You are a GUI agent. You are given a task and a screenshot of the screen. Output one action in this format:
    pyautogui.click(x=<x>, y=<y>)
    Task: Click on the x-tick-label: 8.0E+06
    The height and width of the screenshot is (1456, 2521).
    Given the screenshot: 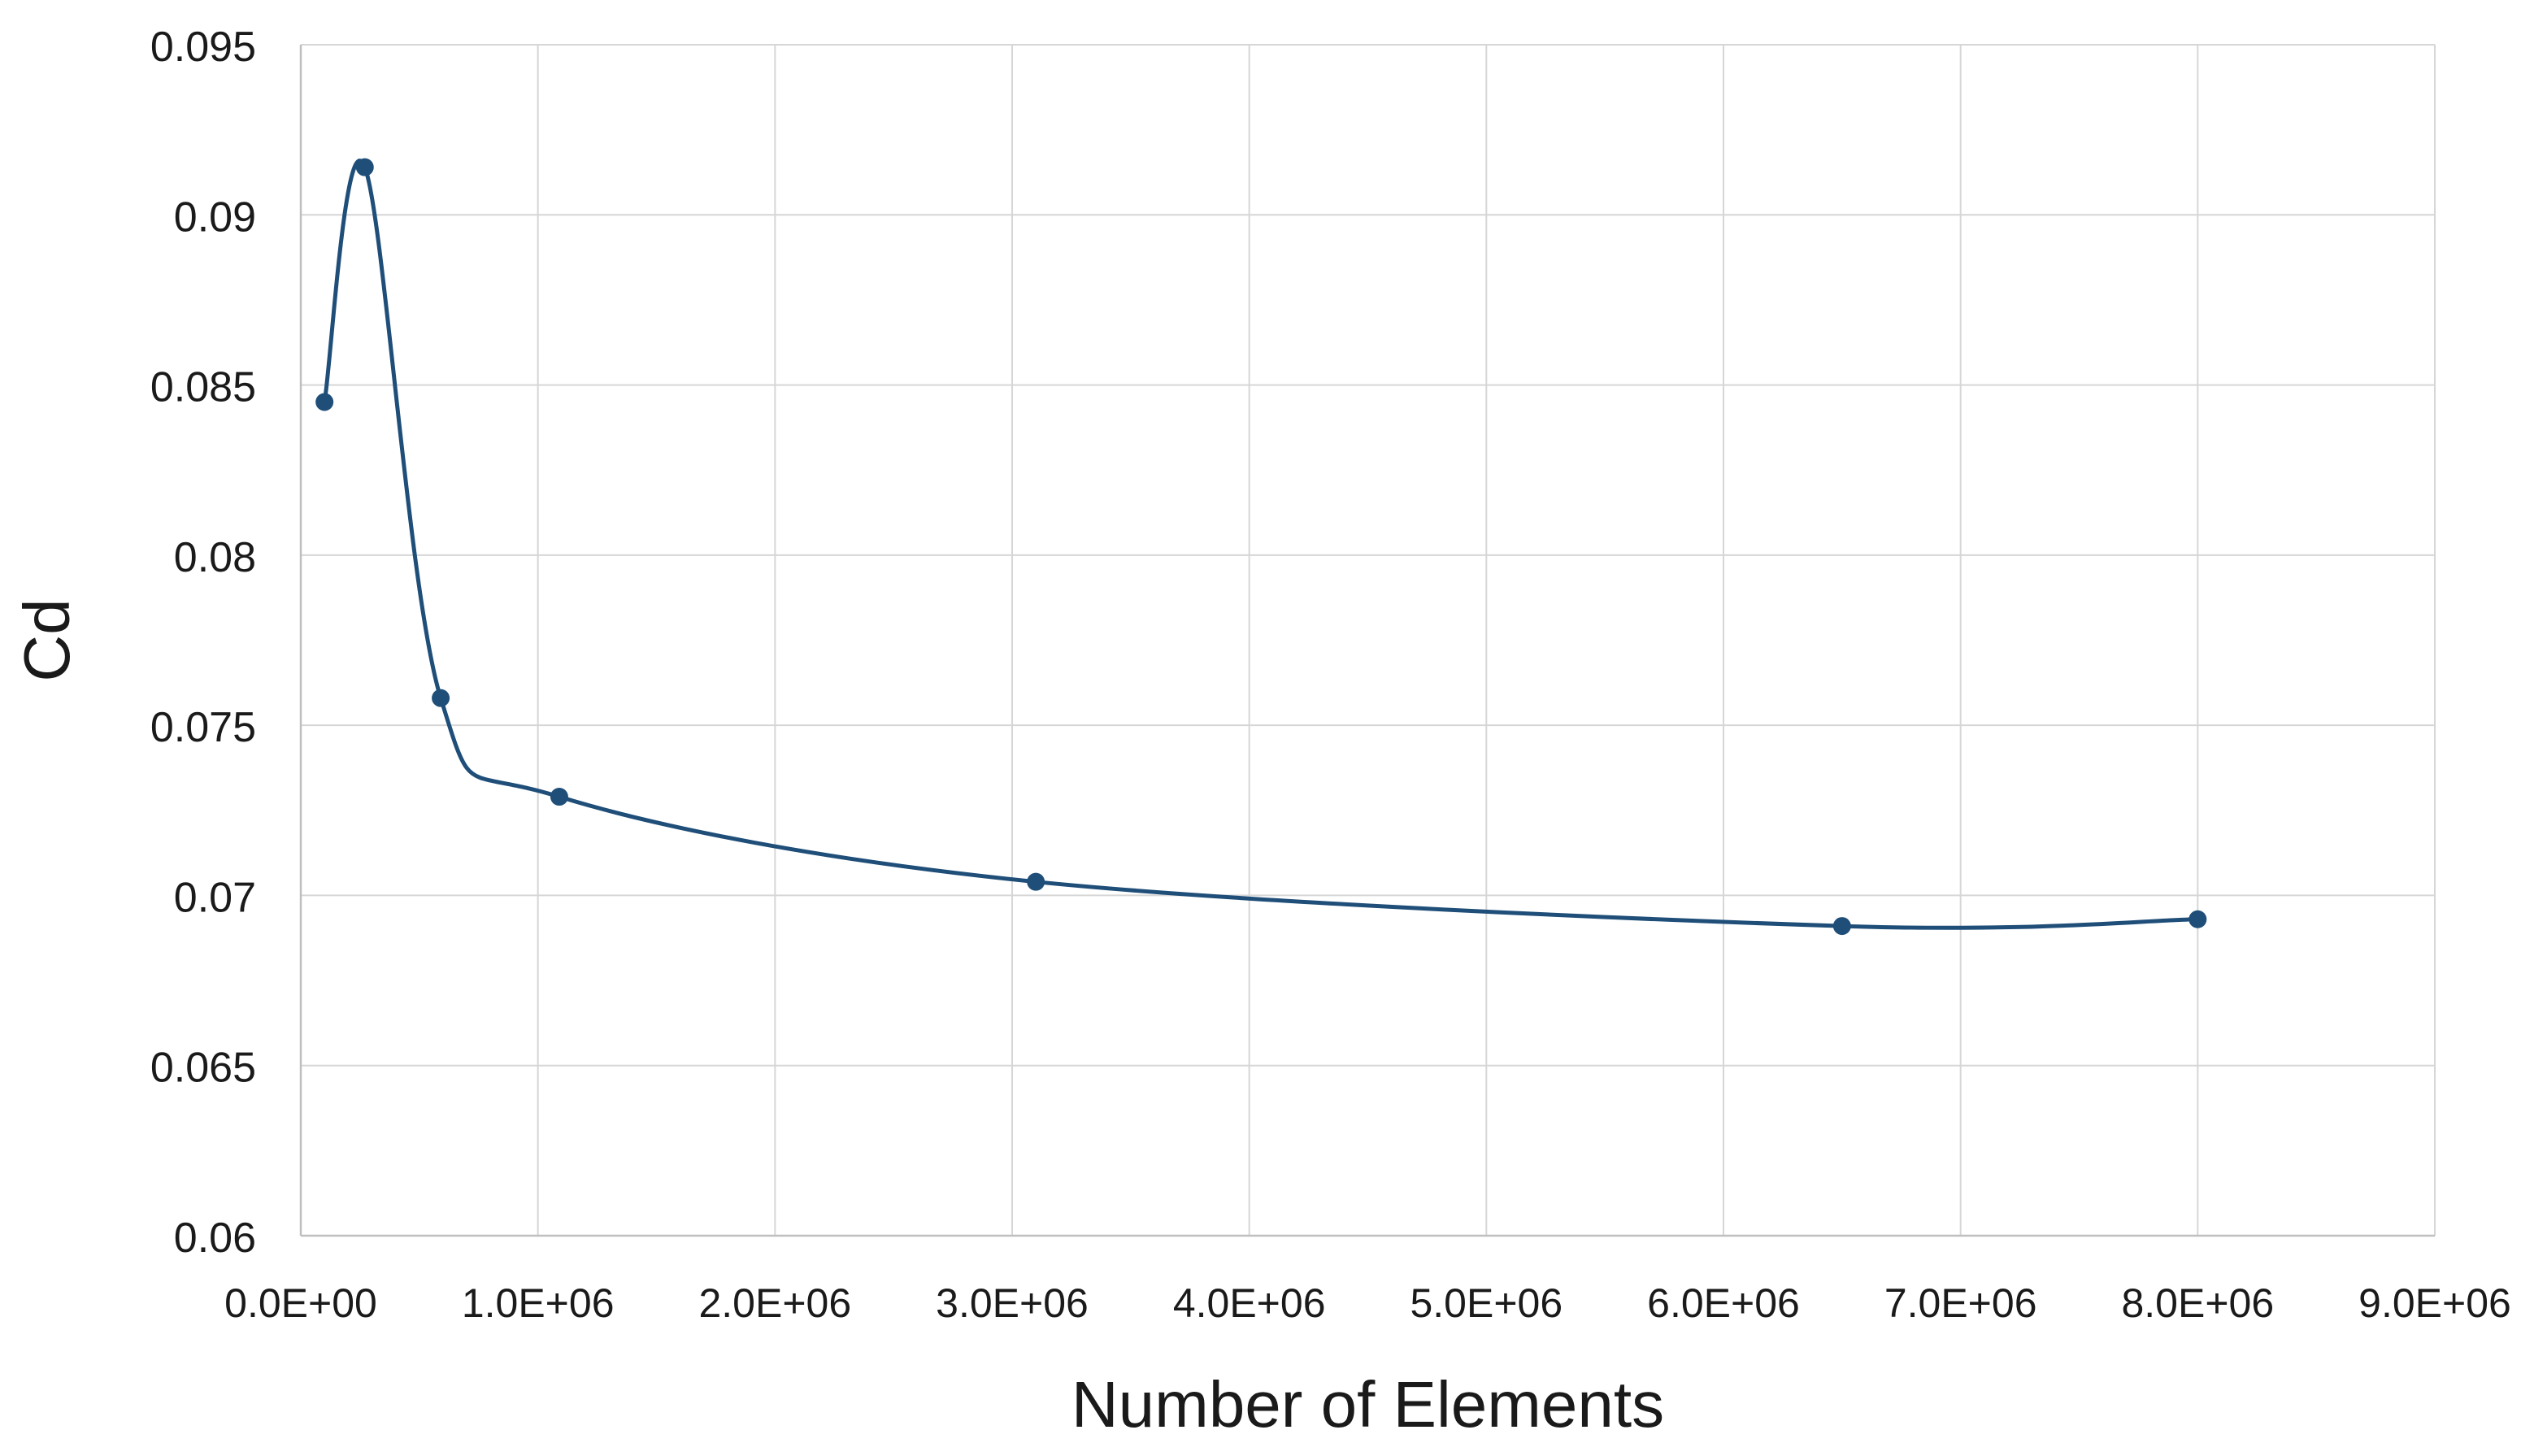 What is the action you would take?
    pyautogui.click(x=2197, y=1303)
    